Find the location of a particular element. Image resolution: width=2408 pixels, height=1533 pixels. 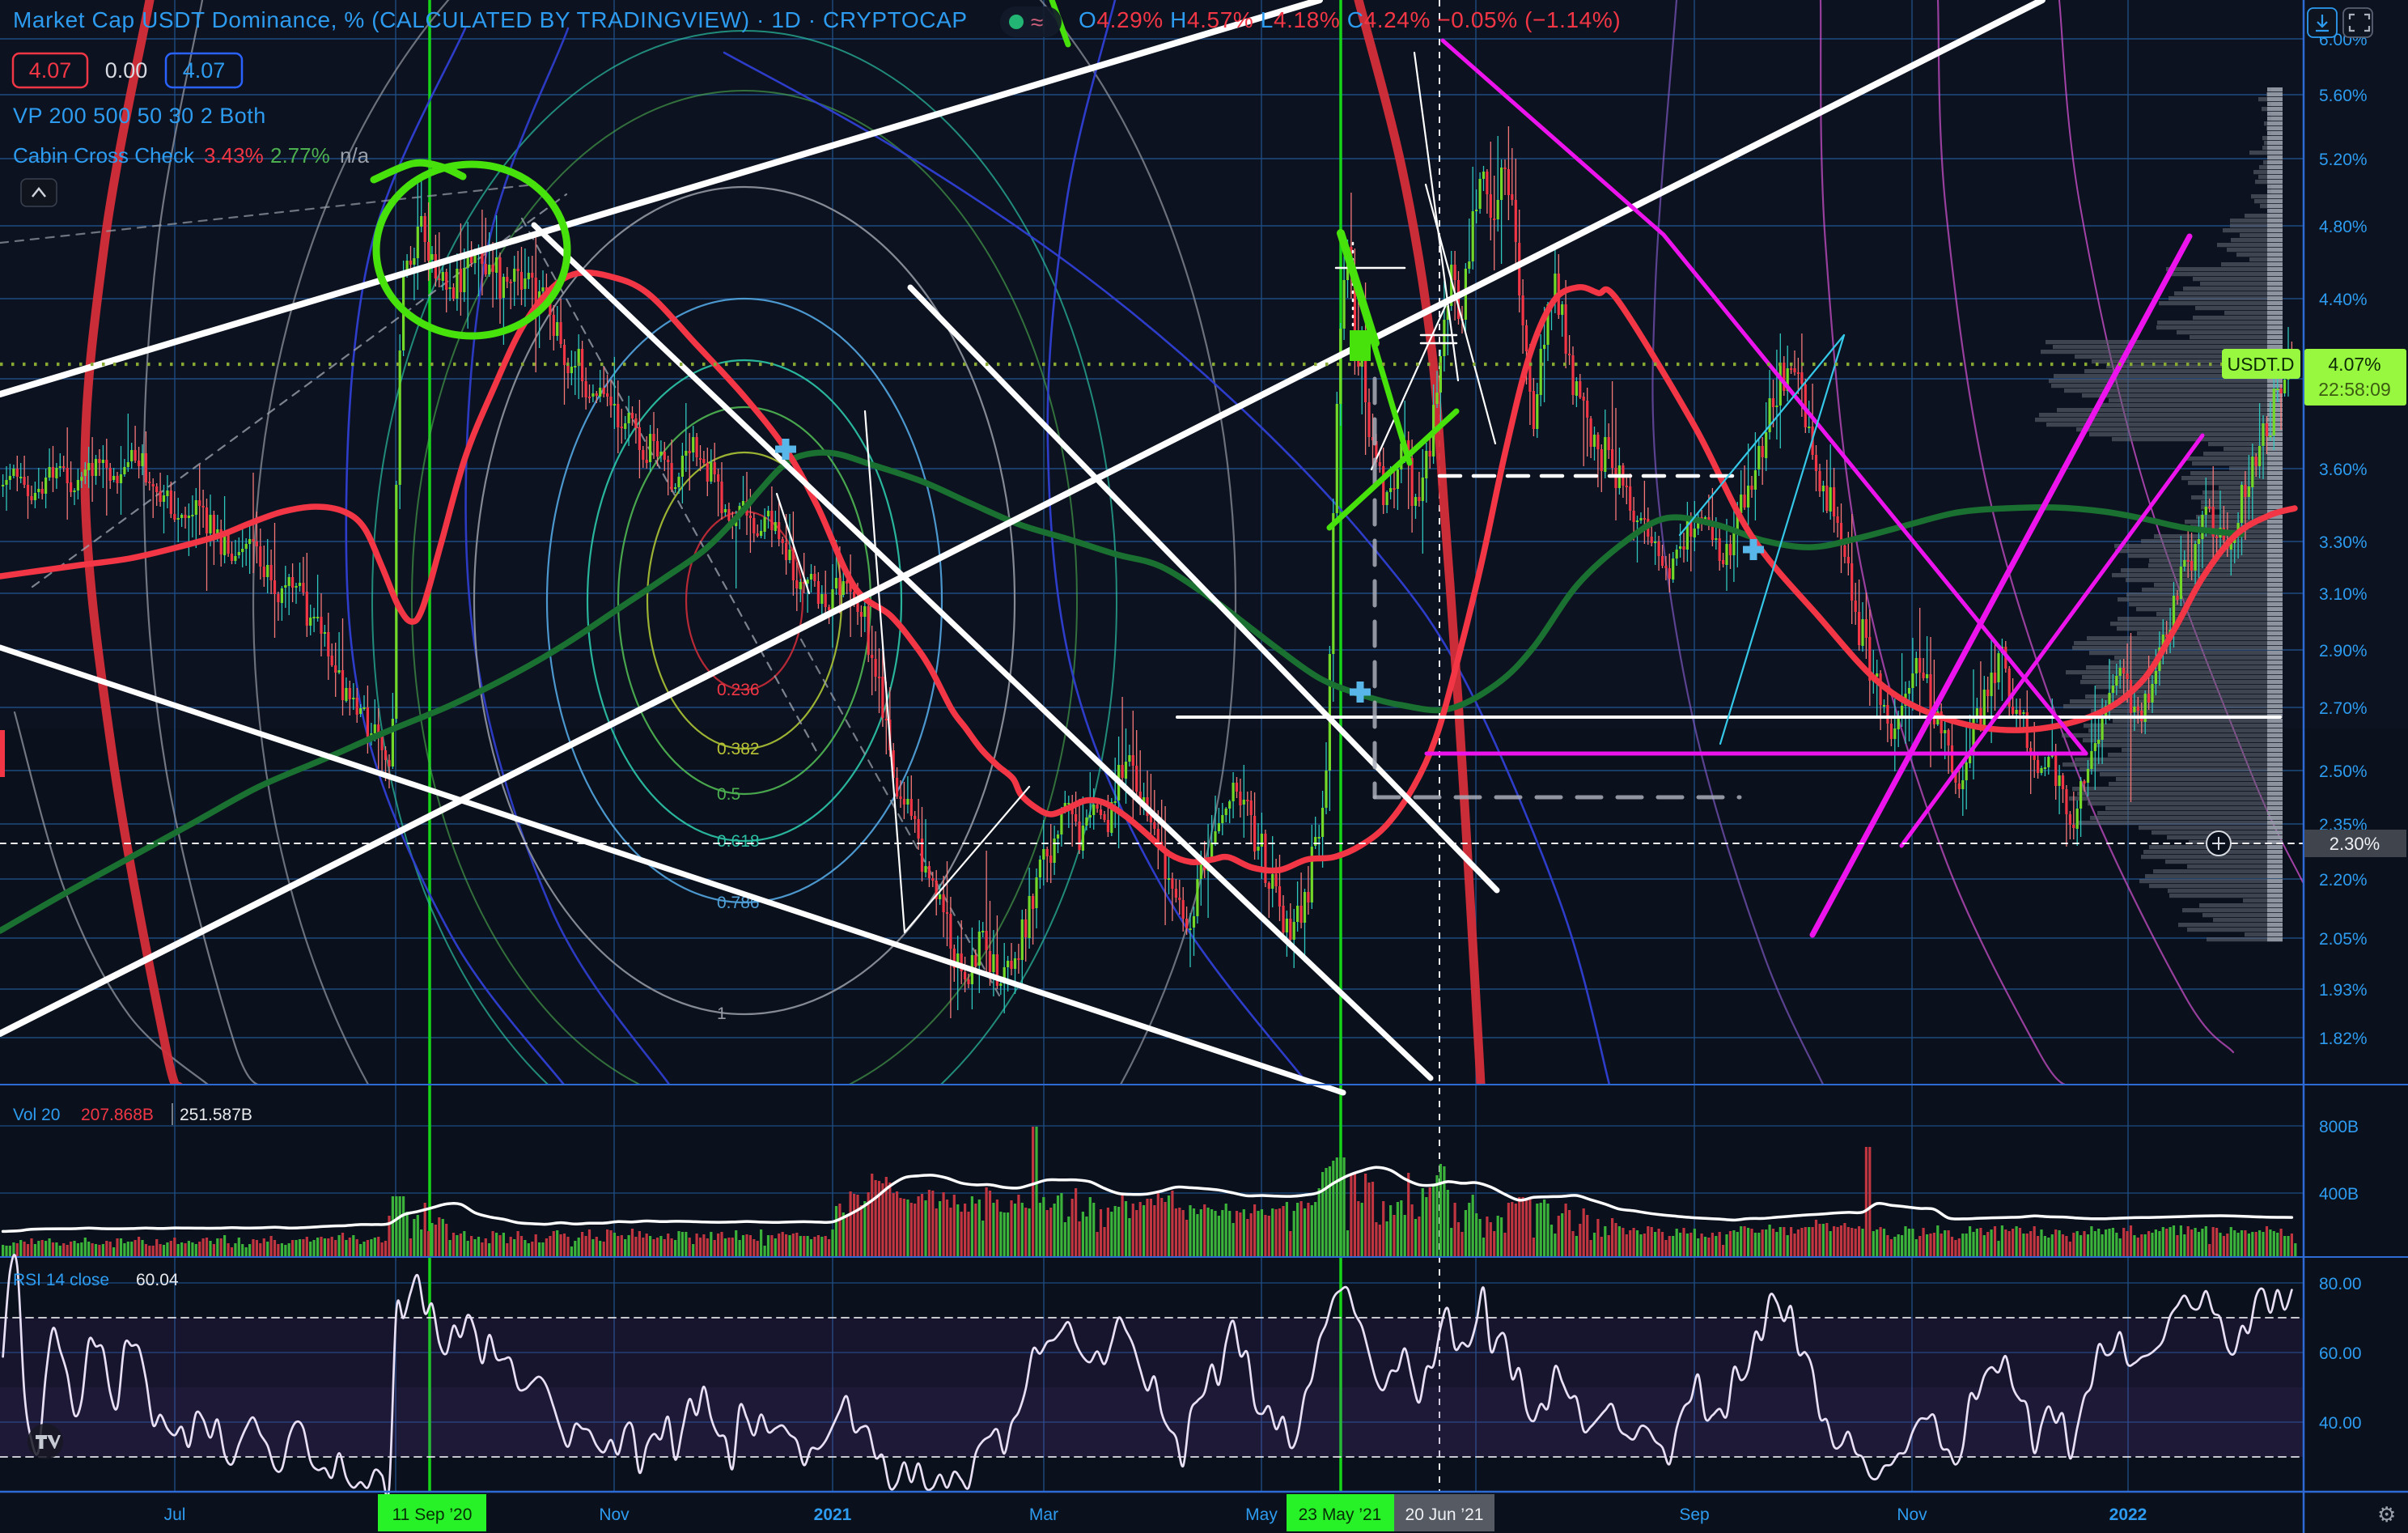

svg-text: 80.00 is located at coordinates (2340, 1284).